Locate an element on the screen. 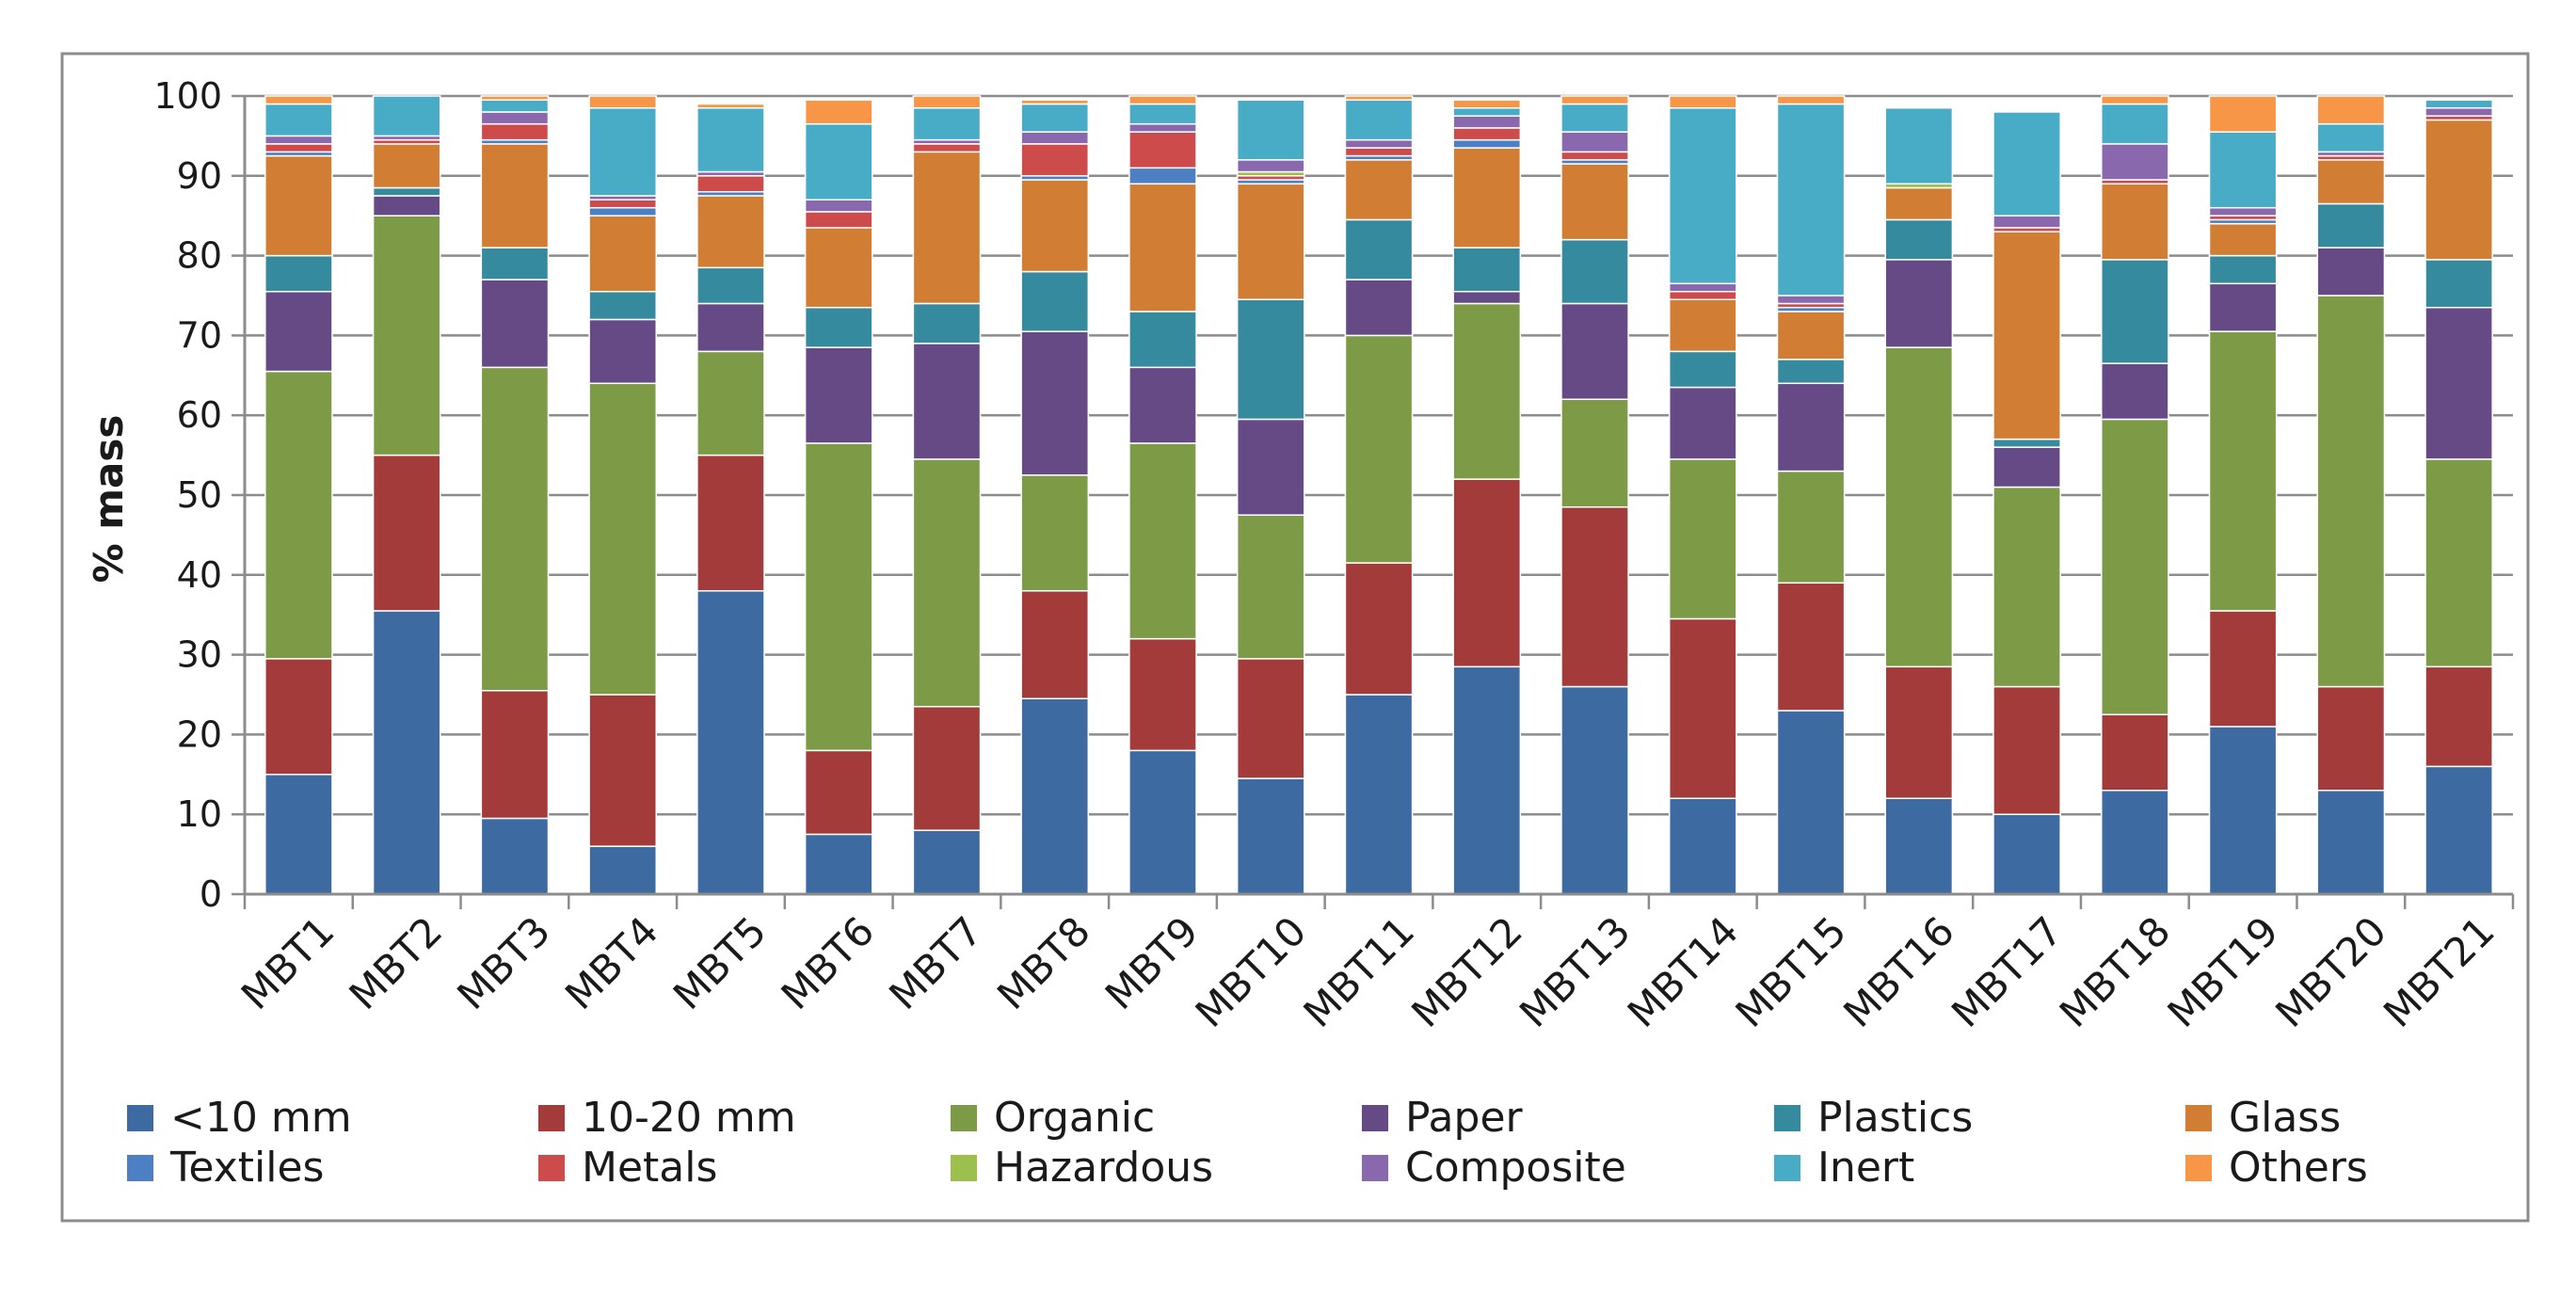 The width and height of the screenshot is (2576, 1297). bar-group-mbt12 is located at coordinates (1487, 497).